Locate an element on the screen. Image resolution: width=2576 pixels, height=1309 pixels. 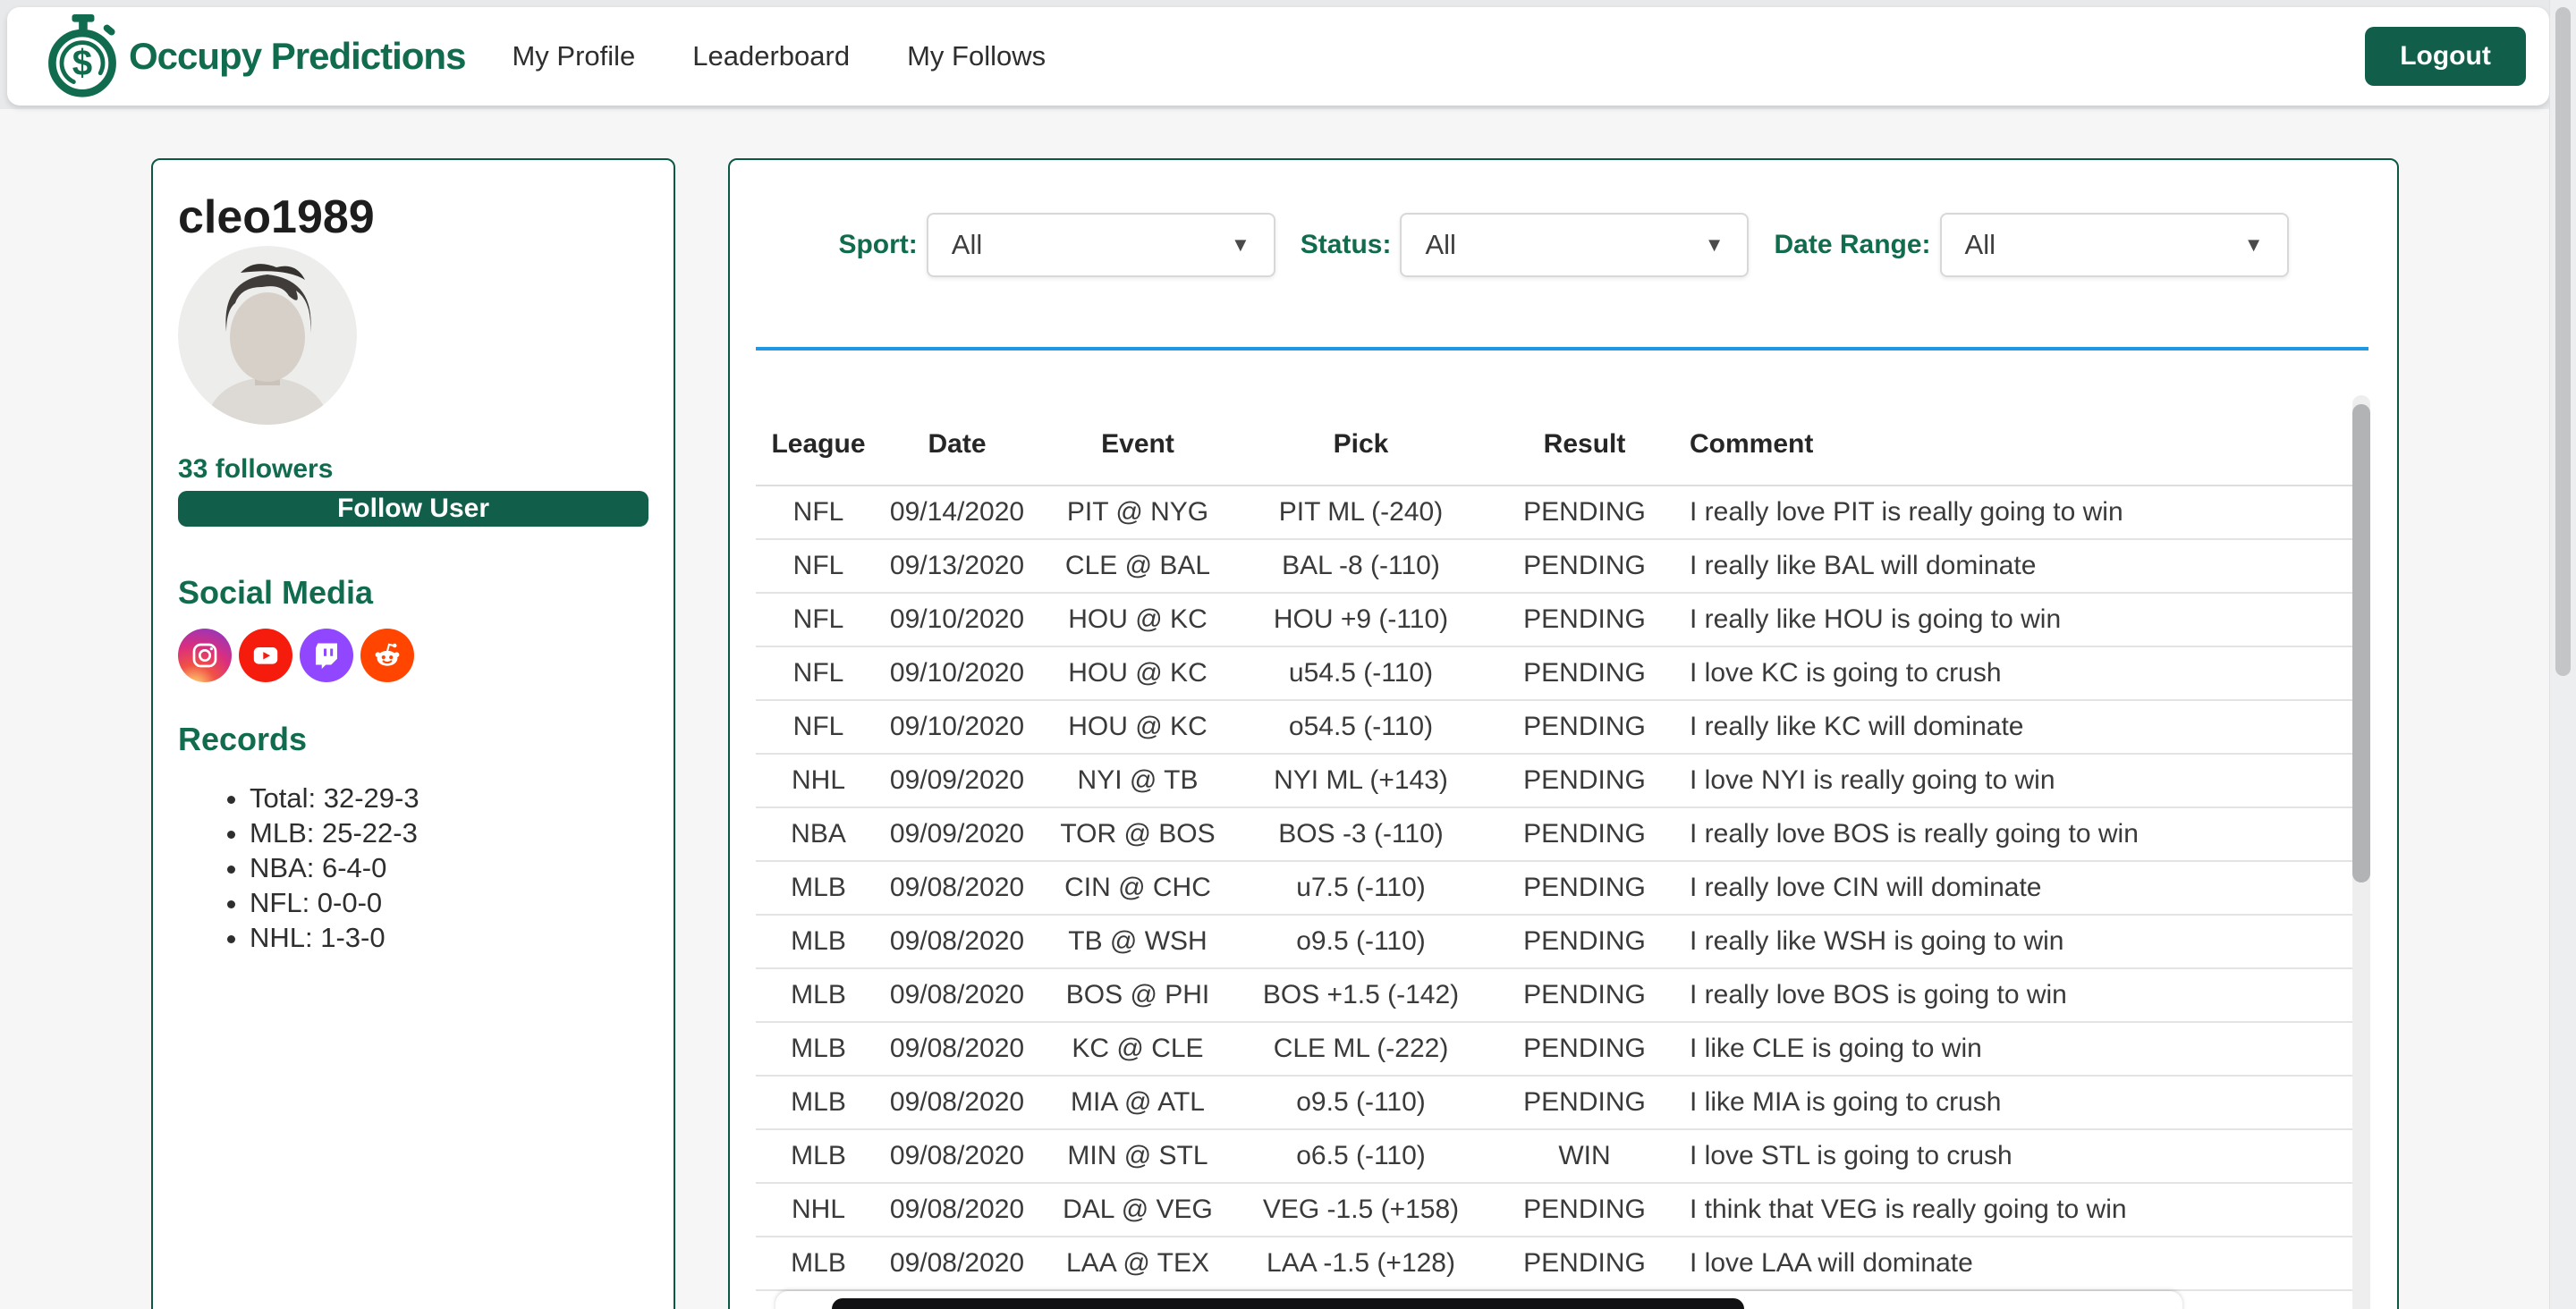
brand-logo: $ Occupy Predictions is located at coordinates (254, 56).